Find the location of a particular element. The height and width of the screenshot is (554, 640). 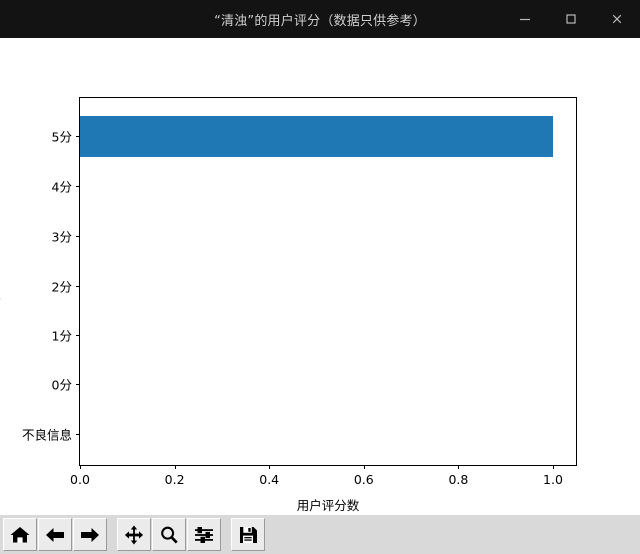

magnifier-icon is located at coordinates (169, 534).